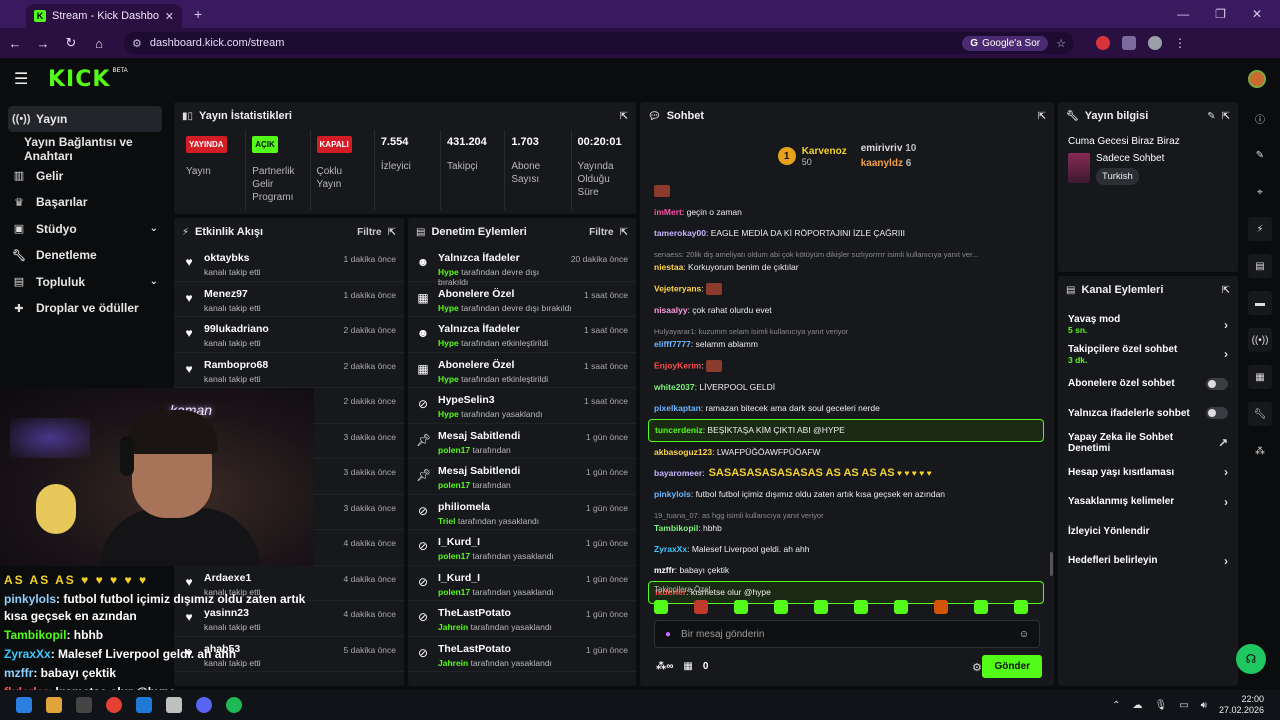  Describe the element at coordinates (289, 583) in the screenshot. I see `activity-item: ♥ Ardaexe1 kanalı takip etti 4 dakika önce` at that location.